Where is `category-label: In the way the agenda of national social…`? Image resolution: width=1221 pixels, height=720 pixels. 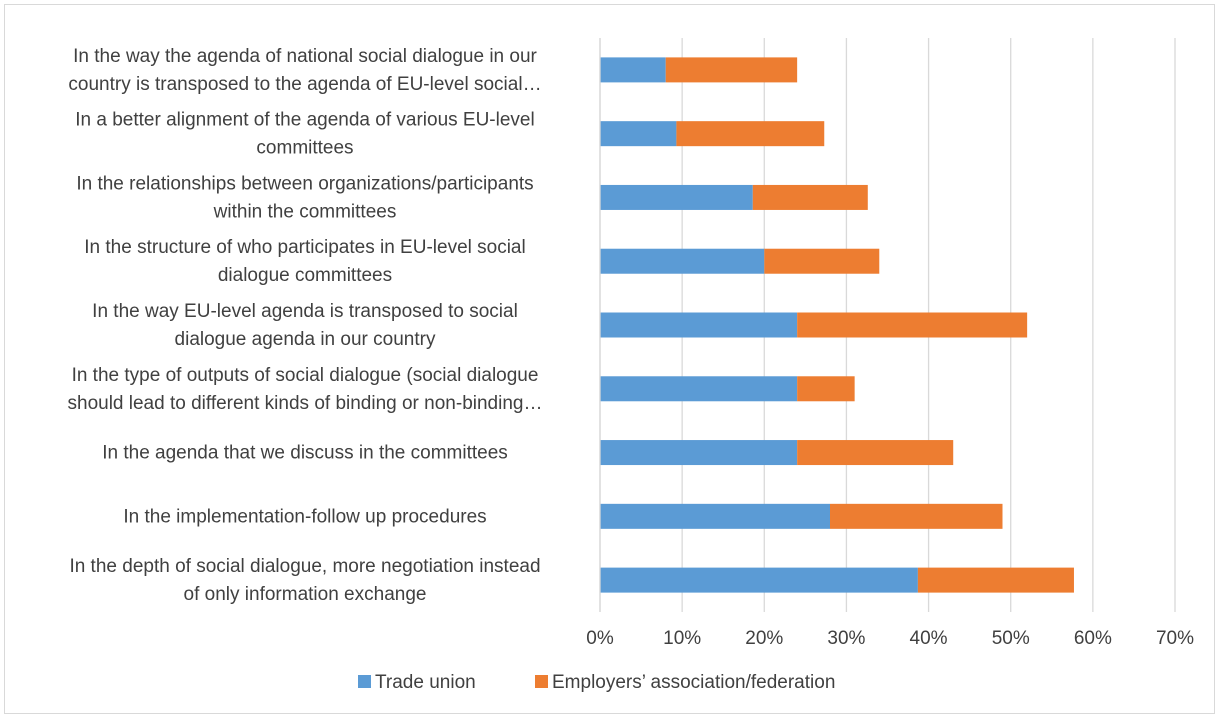
category-label: In the way the agenda of national social… is located at coordinates (304, 70).